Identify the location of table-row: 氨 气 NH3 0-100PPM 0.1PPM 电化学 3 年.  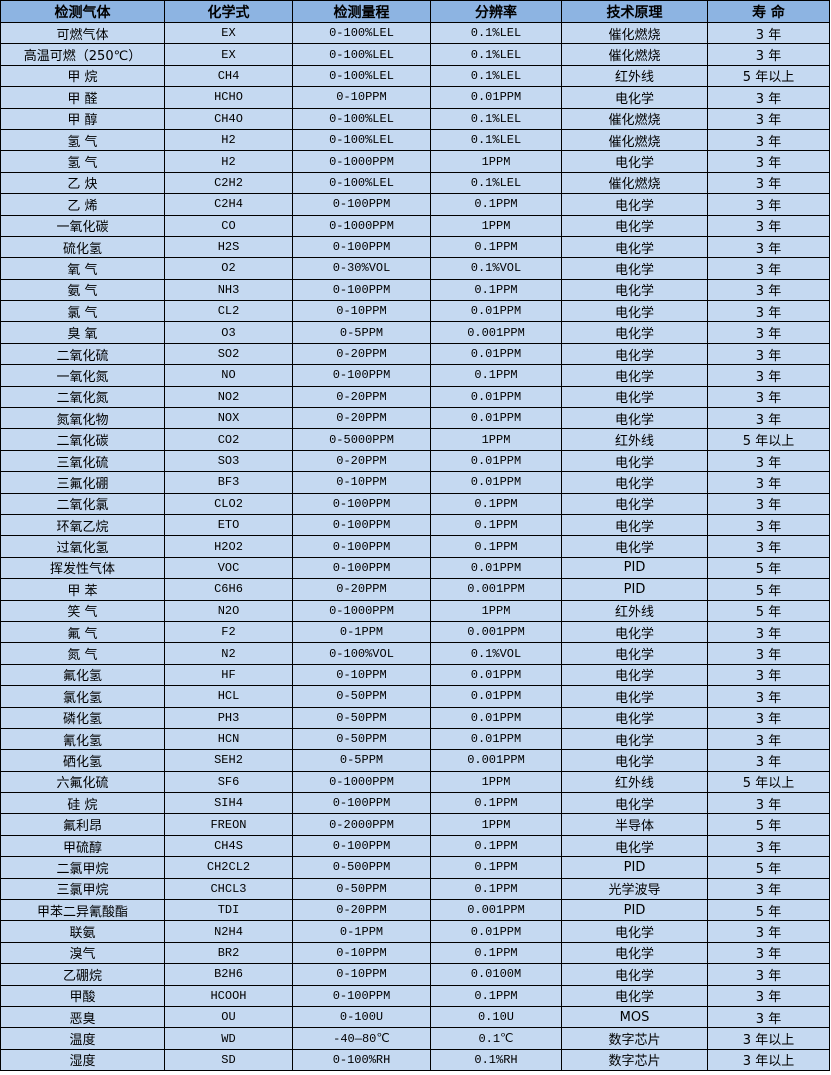
(415, 290).